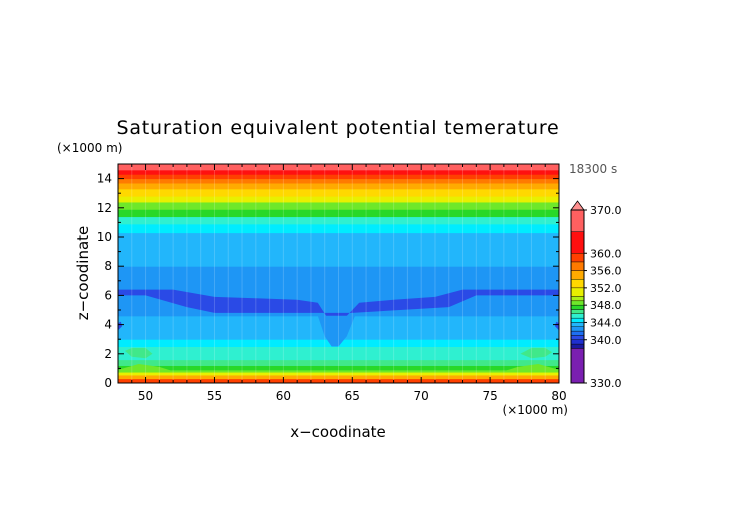 The height and width of the screenshot is (532, 752). What do you see at coordinates (535, 410) in the screenshot?
I see `x-unit-label: (×1000 m)` at bounding box center [535, 410].